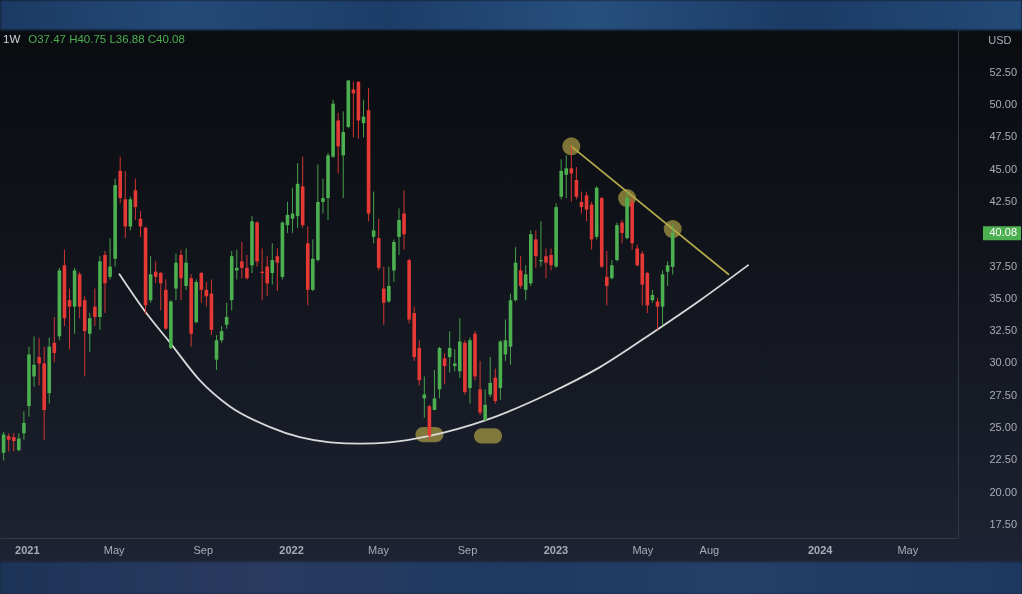 The height and width of the screenshot is (594, 1022). I want to click on chart-title: 1W, so click(12, 39).